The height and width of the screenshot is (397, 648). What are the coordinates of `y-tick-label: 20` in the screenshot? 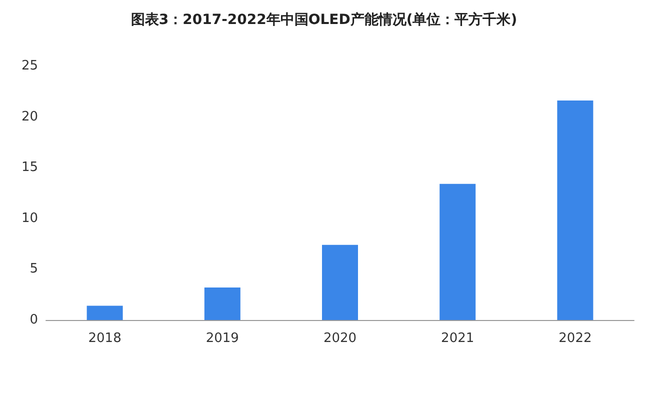 It's located at (29, 116).